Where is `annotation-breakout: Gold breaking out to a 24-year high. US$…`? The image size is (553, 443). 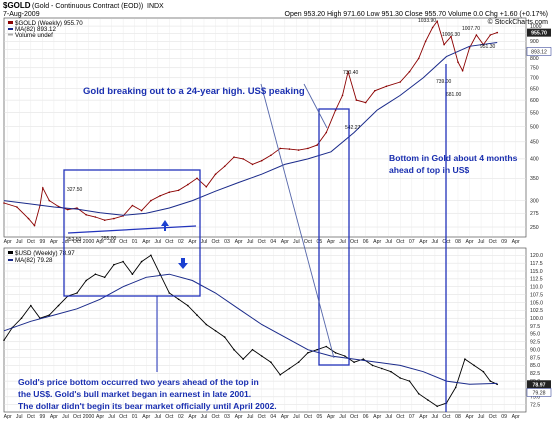
annotation-breakout: Gold breaking out to a 24-year high. US$… is located at coordinates (194, 91).